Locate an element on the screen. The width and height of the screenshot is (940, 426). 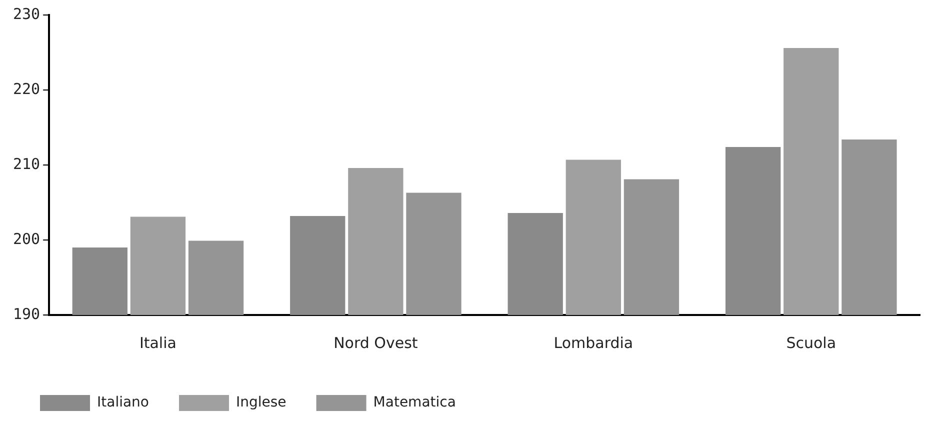
legend-label: Italiano is located at coordinates (123, 402).